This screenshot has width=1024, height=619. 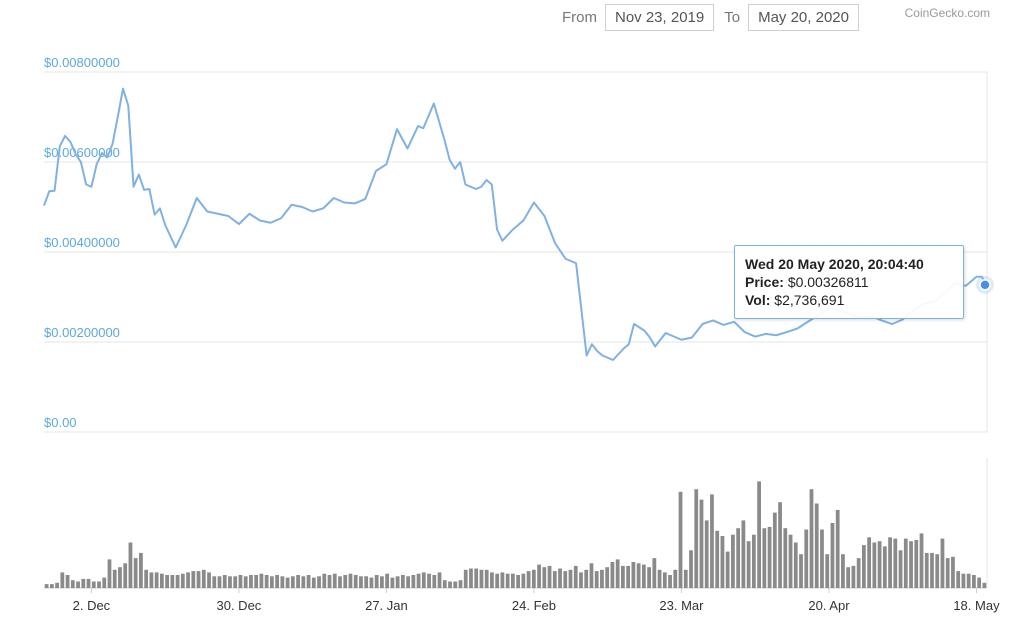 I want to click on y-tick-label: $0.00800000, so click(x=82, y=62).